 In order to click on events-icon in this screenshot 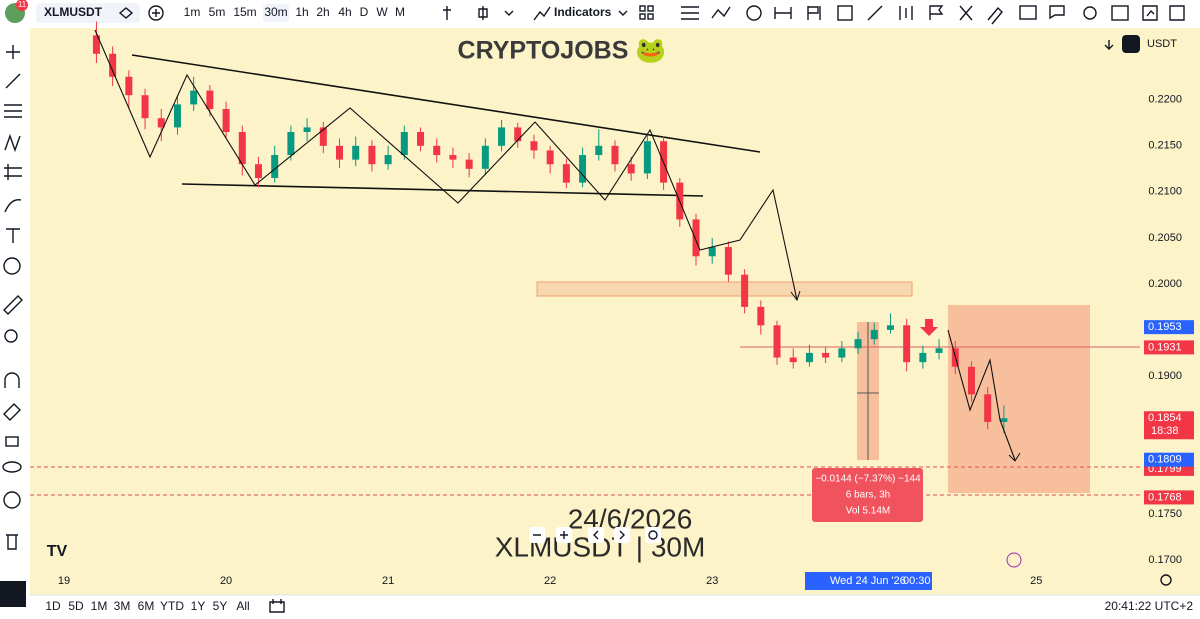, I will do `click(1014, 560)`.